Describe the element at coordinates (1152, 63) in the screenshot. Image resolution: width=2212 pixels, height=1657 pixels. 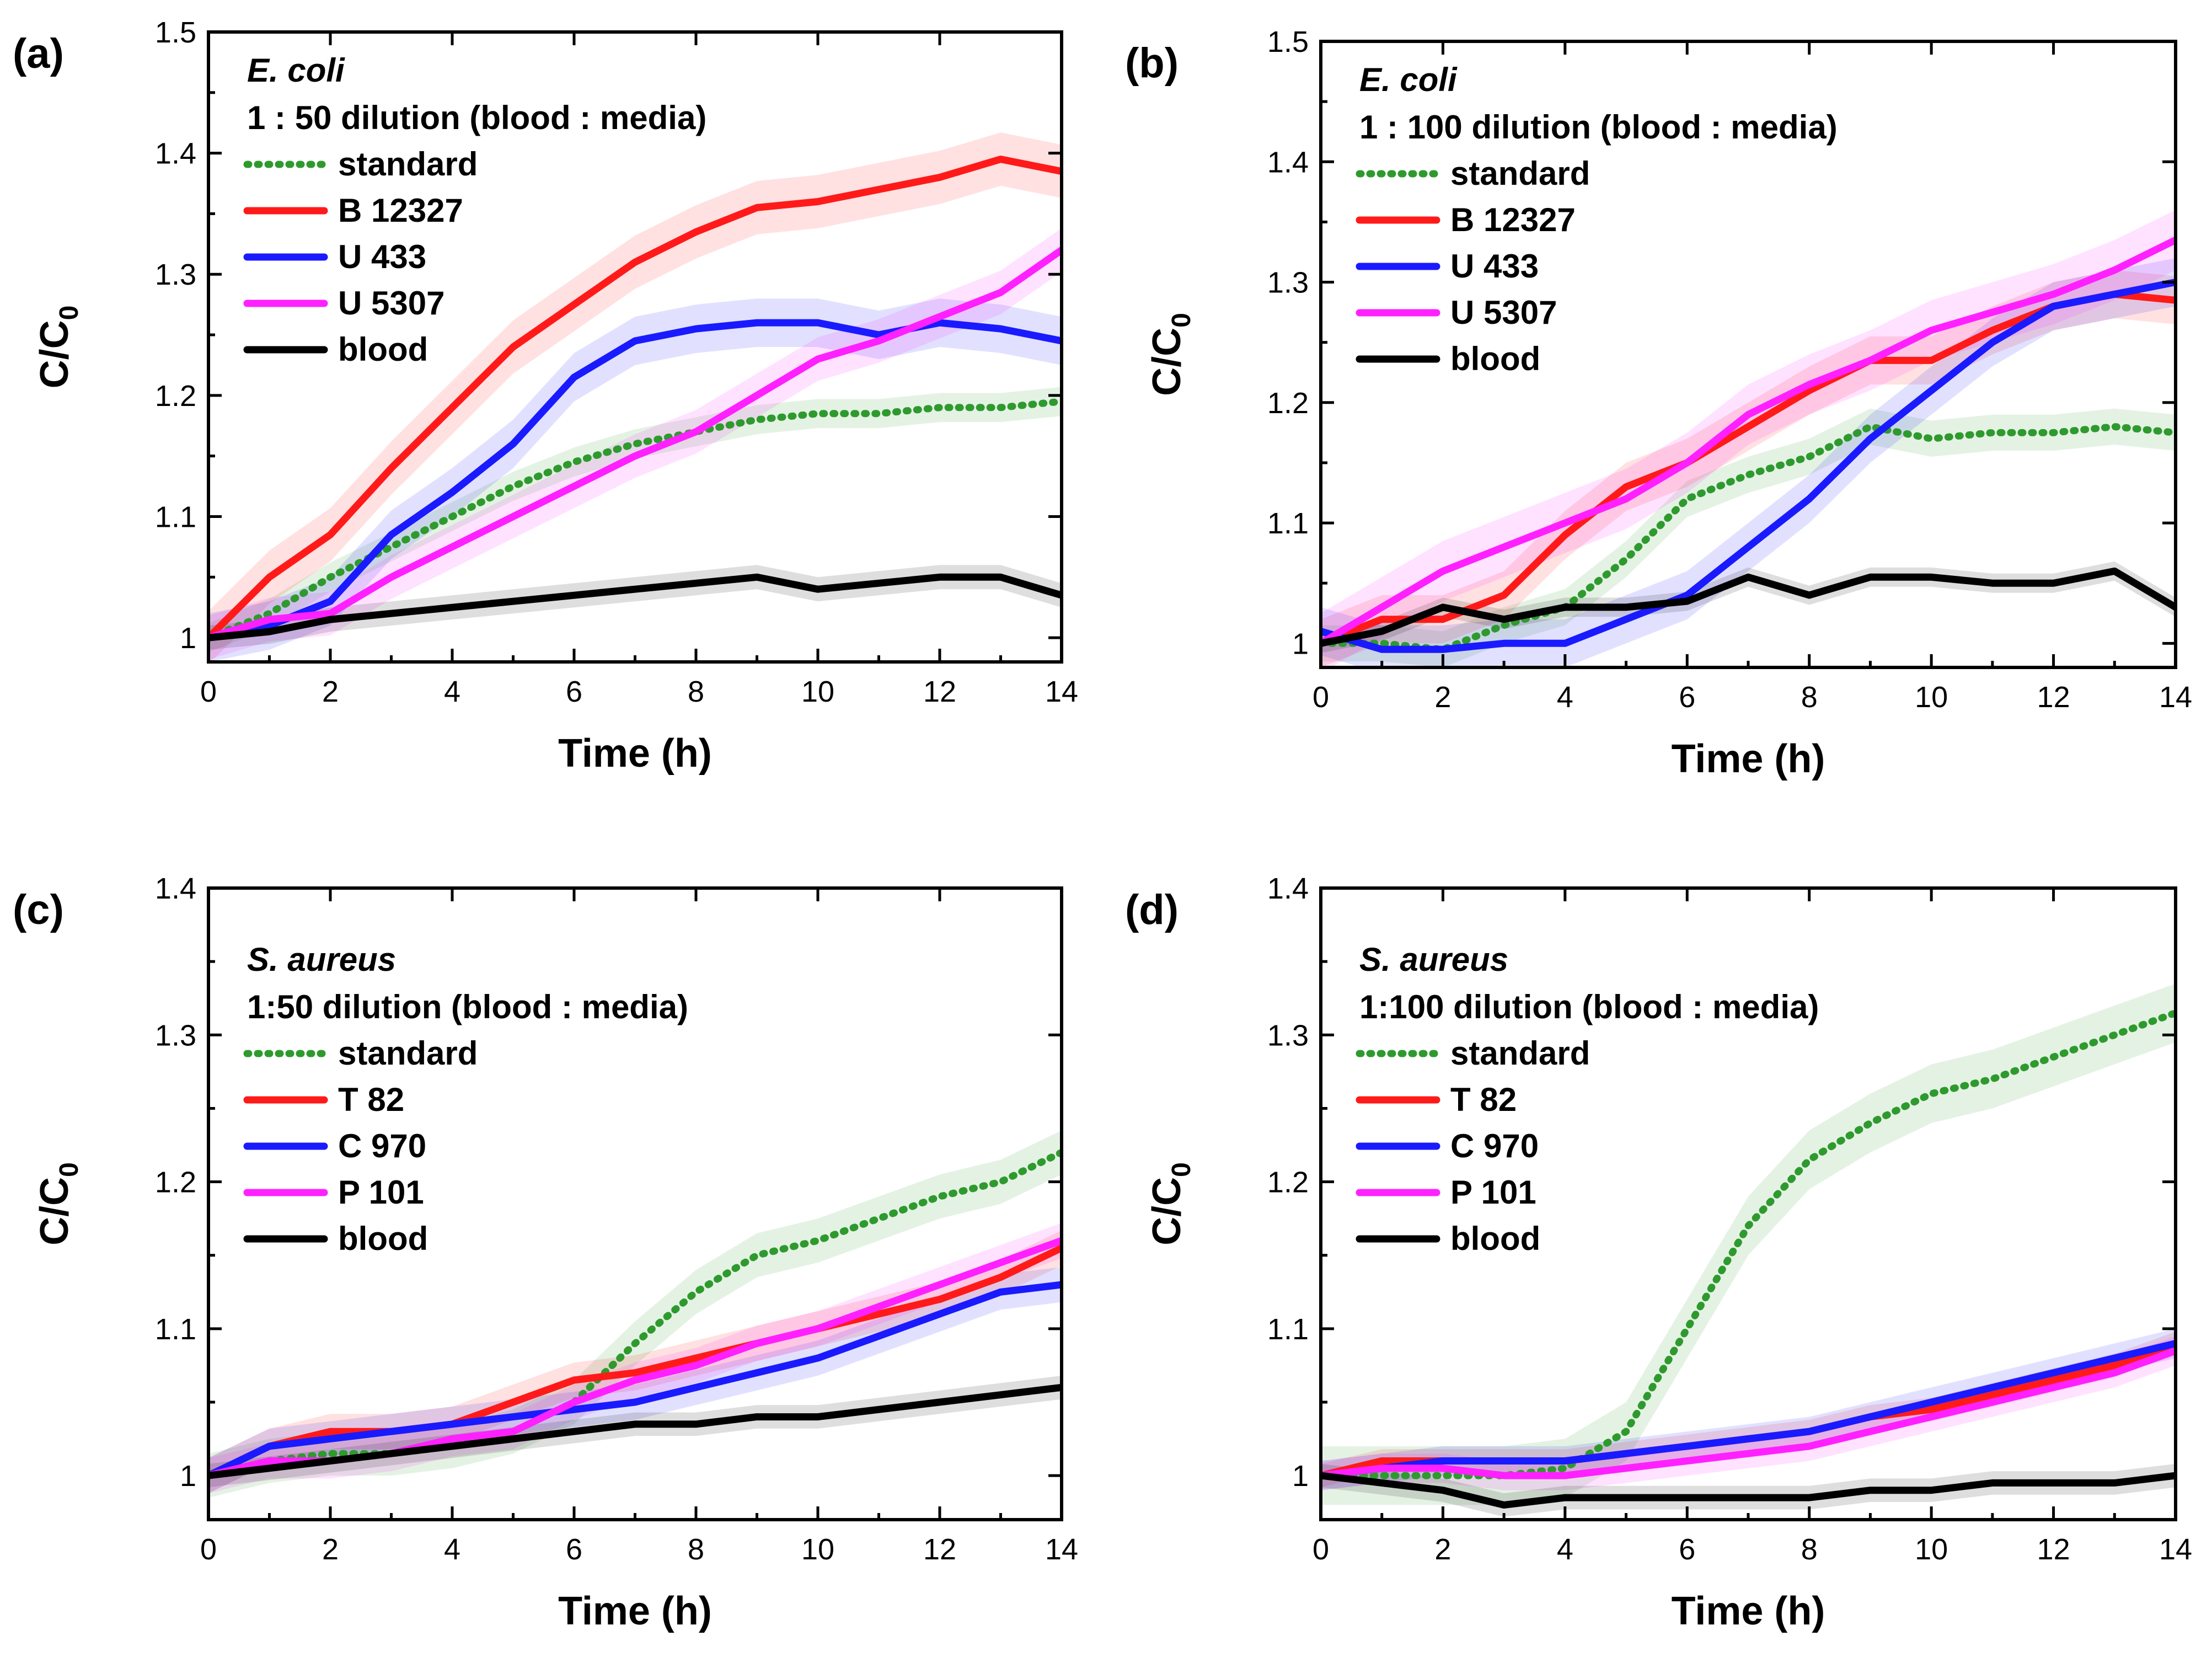
I see `panel-label: (b)` at that location.